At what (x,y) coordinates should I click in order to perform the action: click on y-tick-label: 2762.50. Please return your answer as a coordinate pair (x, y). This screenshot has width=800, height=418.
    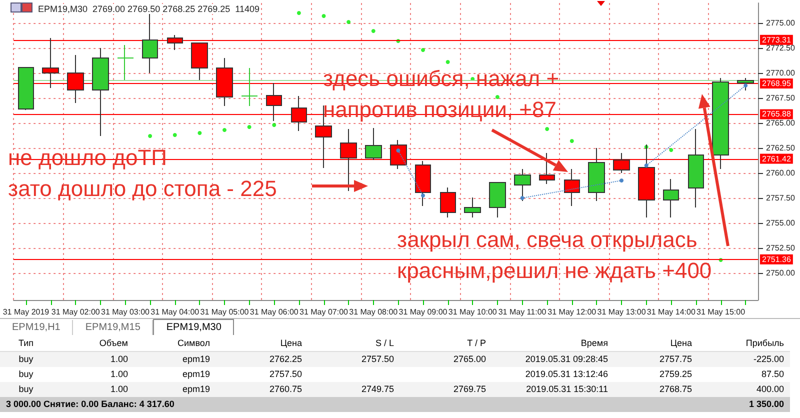
    Looking at the image, I should click on (781, 148).